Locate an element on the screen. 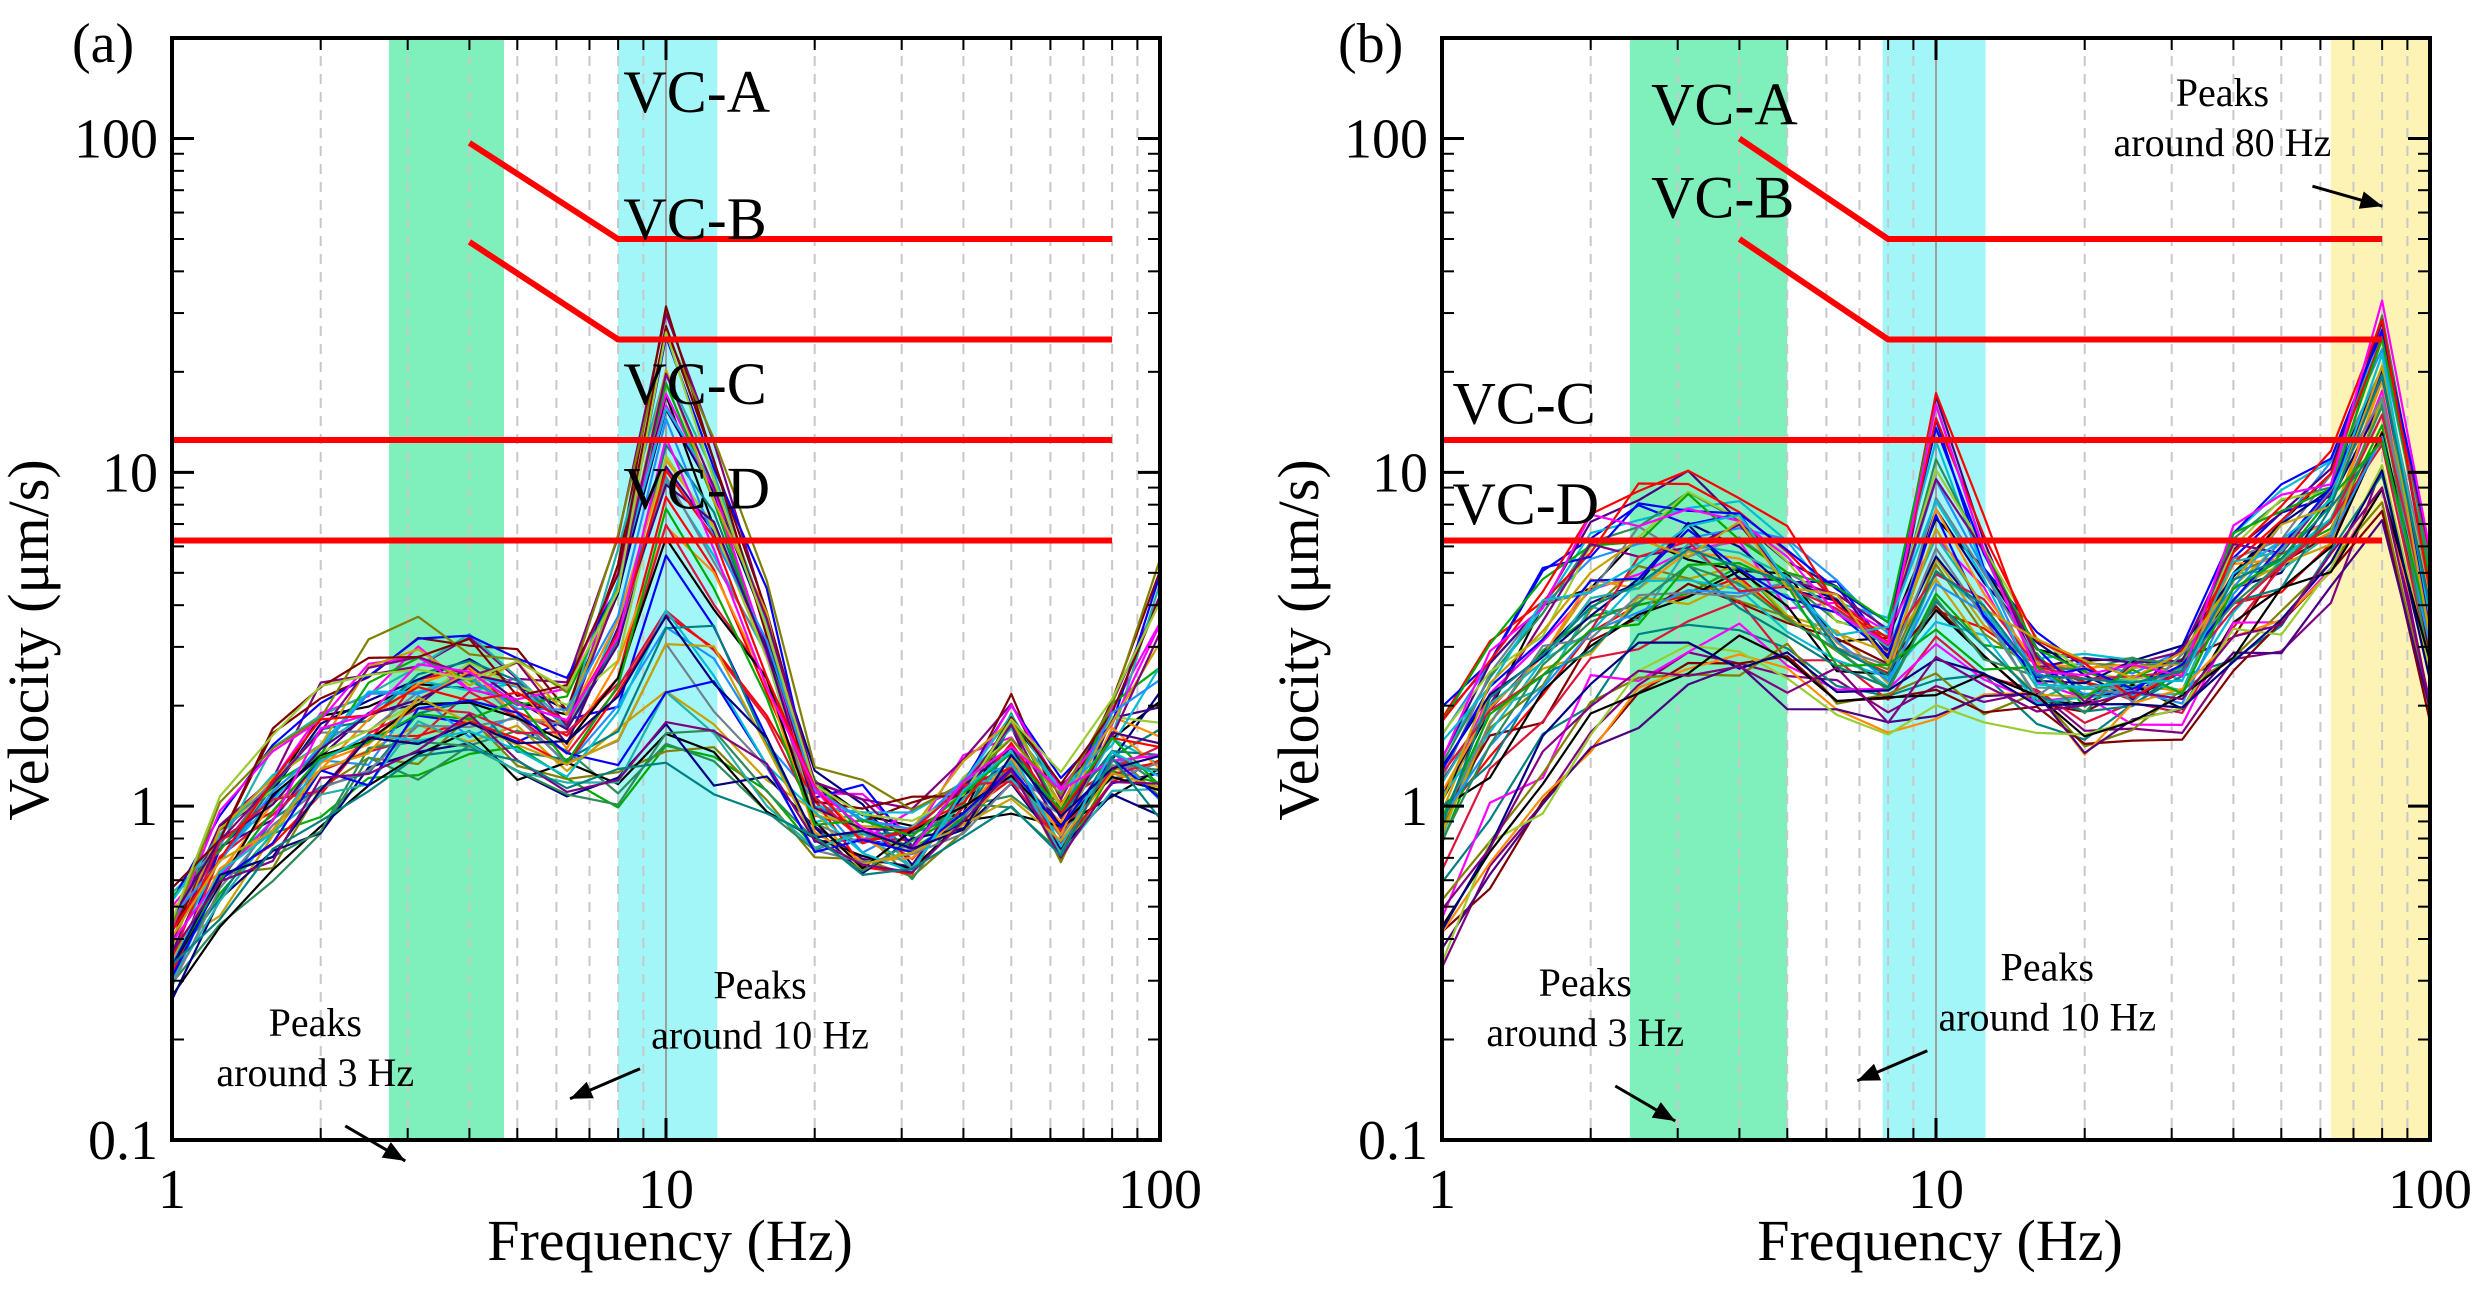  annotation-text: around 80 Hz is located at coordinates (2223, 142).